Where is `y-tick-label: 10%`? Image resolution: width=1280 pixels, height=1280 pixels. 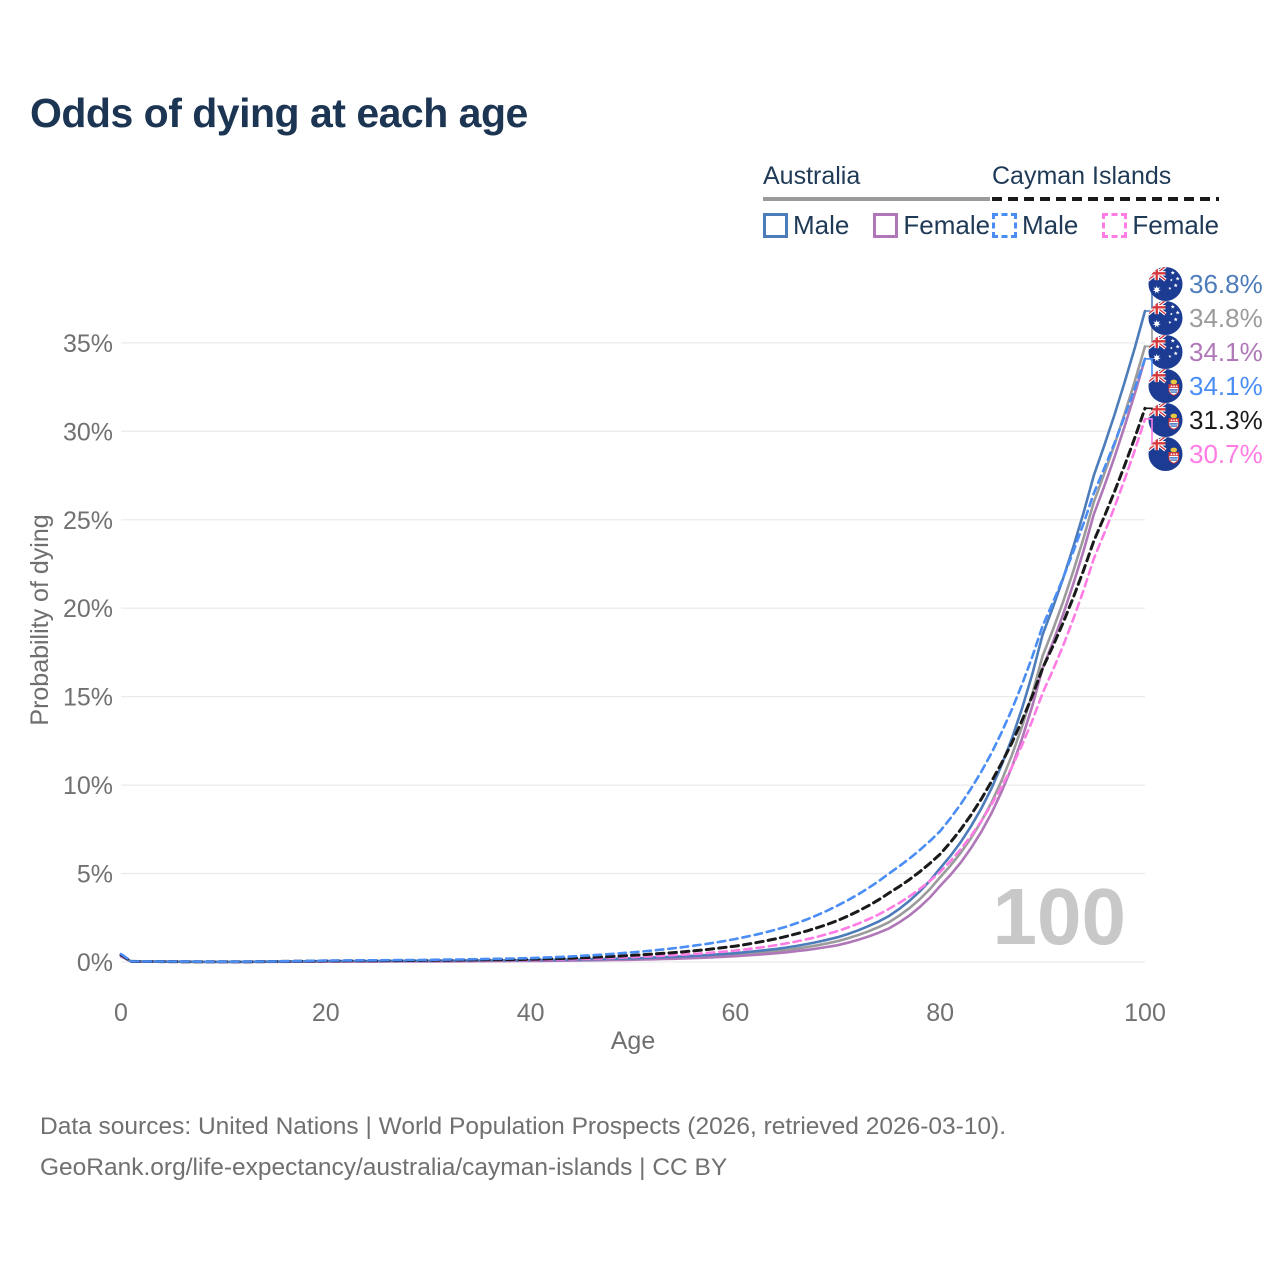 y-tick-label: 10% is located at coordinates (88, 786).